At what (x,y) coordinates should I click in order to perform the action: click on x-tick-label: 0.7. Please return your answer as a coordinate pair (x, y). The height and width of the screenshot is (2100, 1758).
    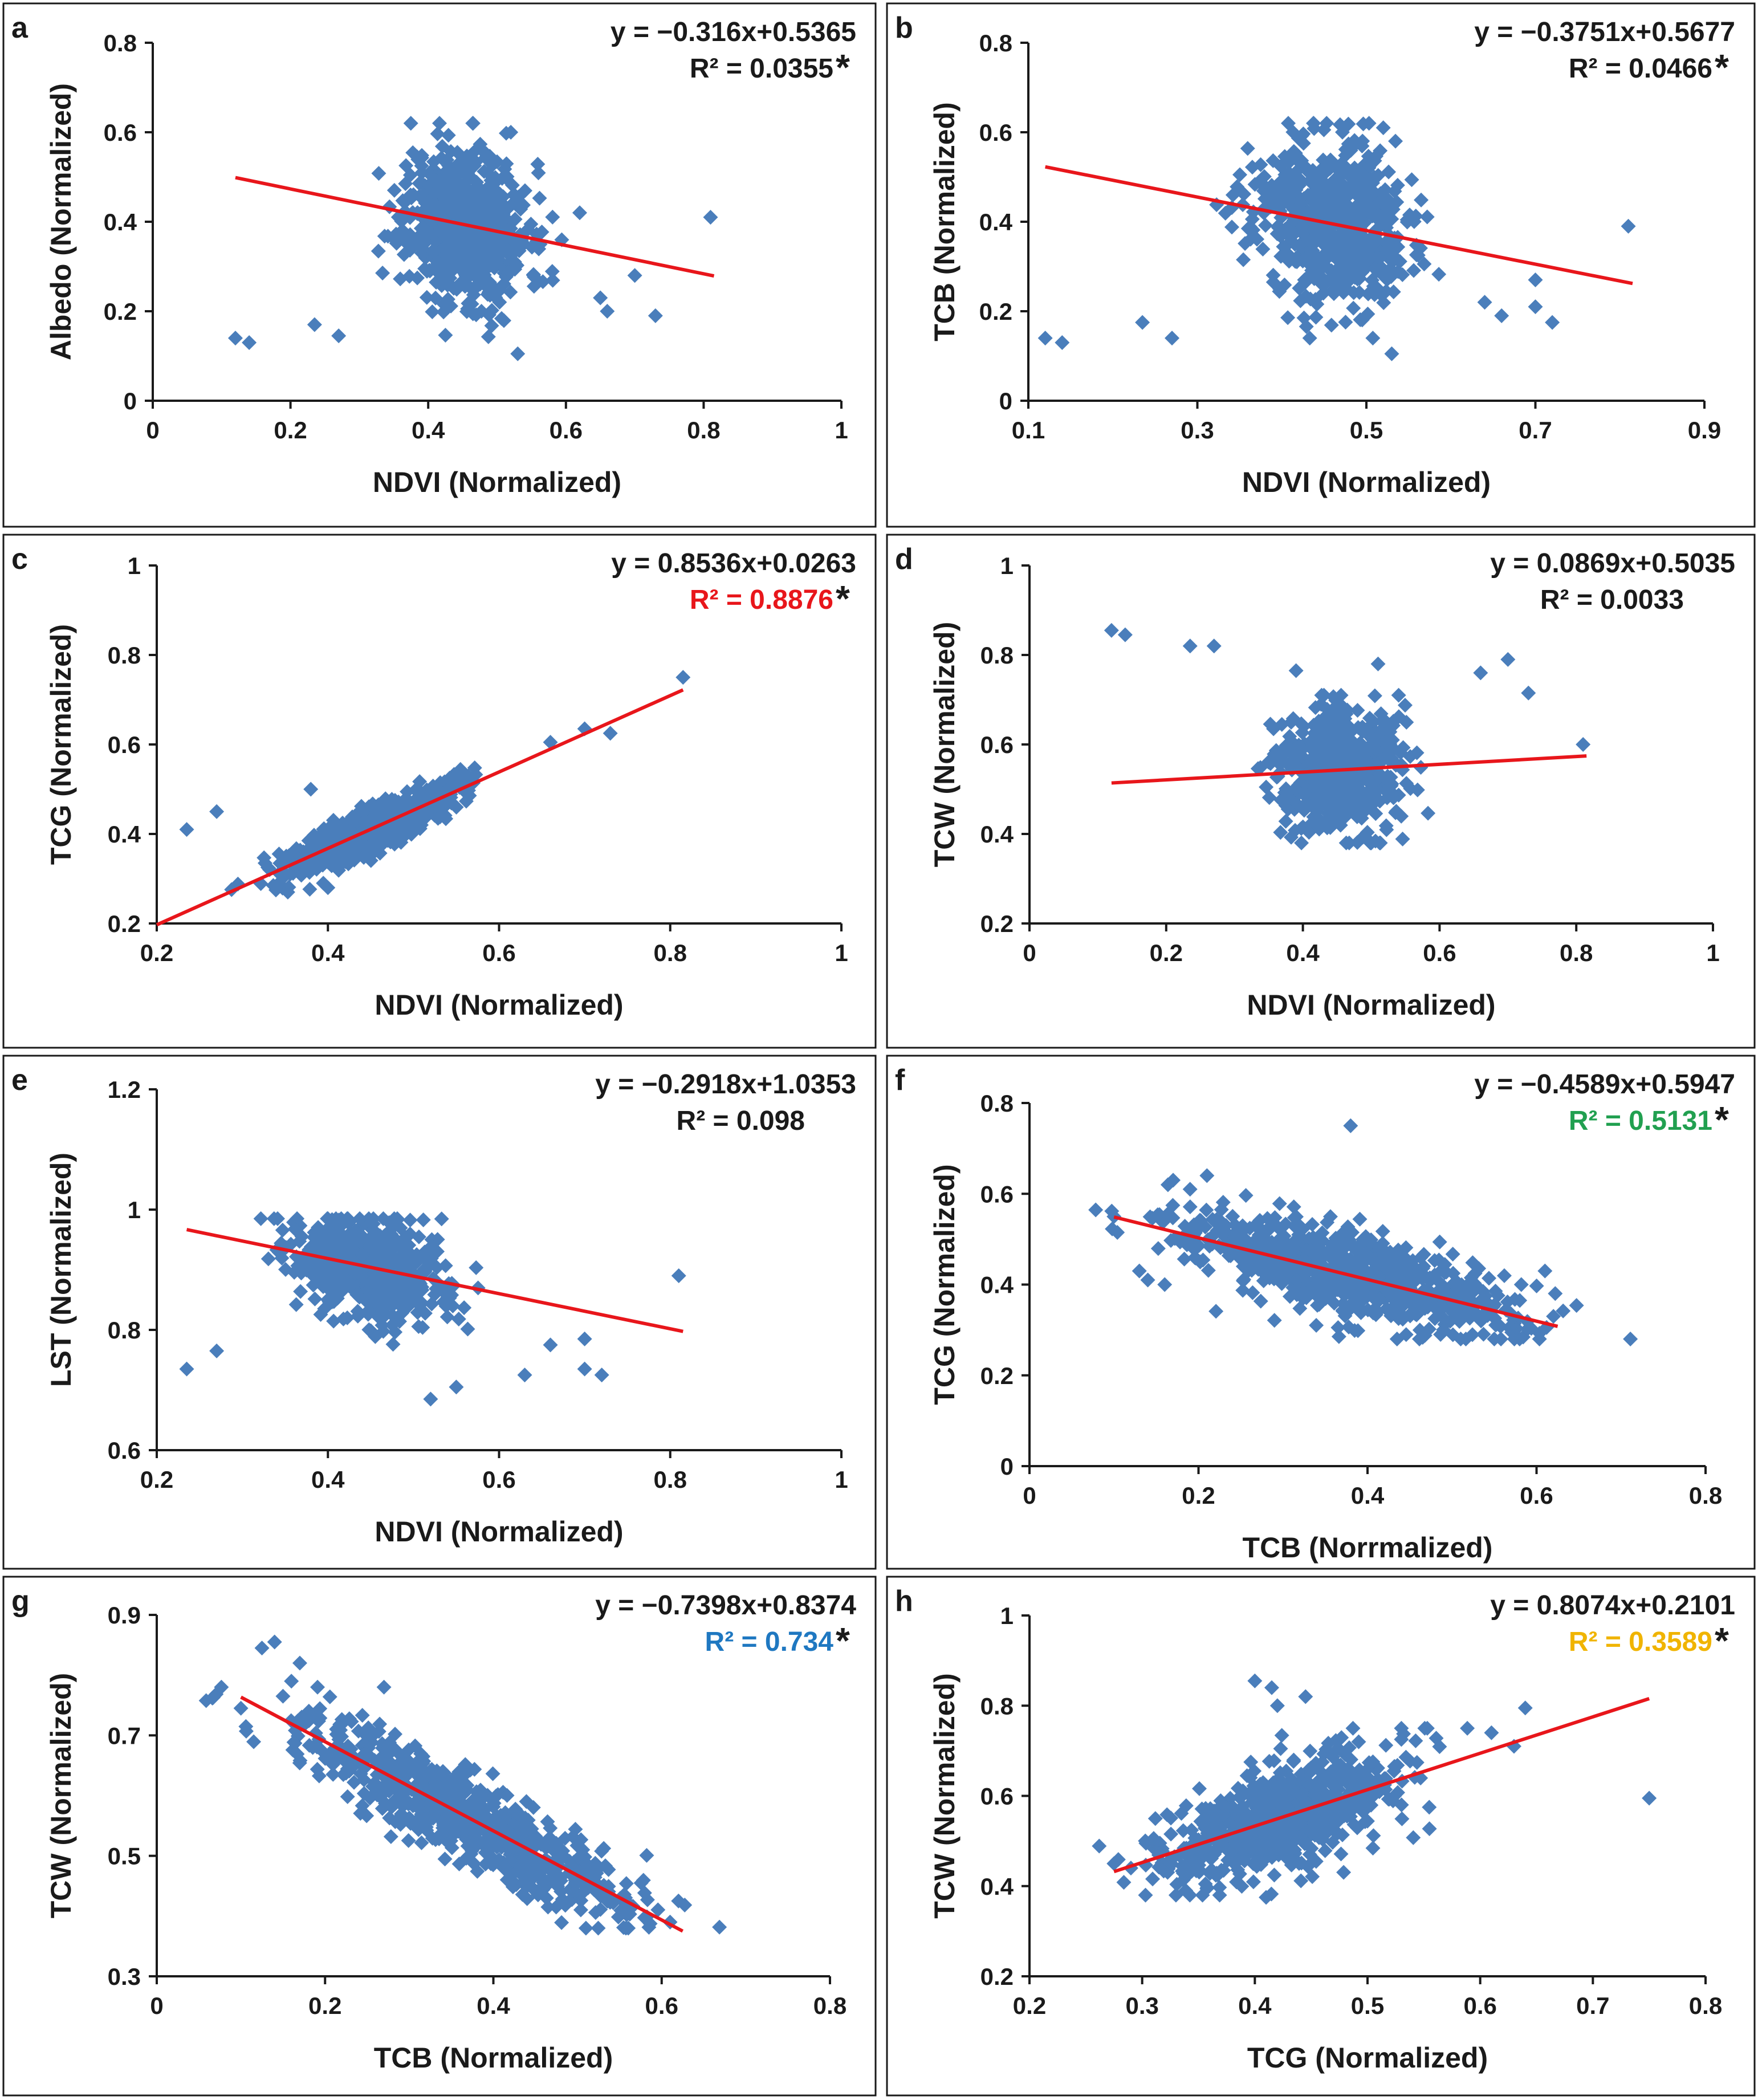
    Looking at the image, I should click on (1535, 430).